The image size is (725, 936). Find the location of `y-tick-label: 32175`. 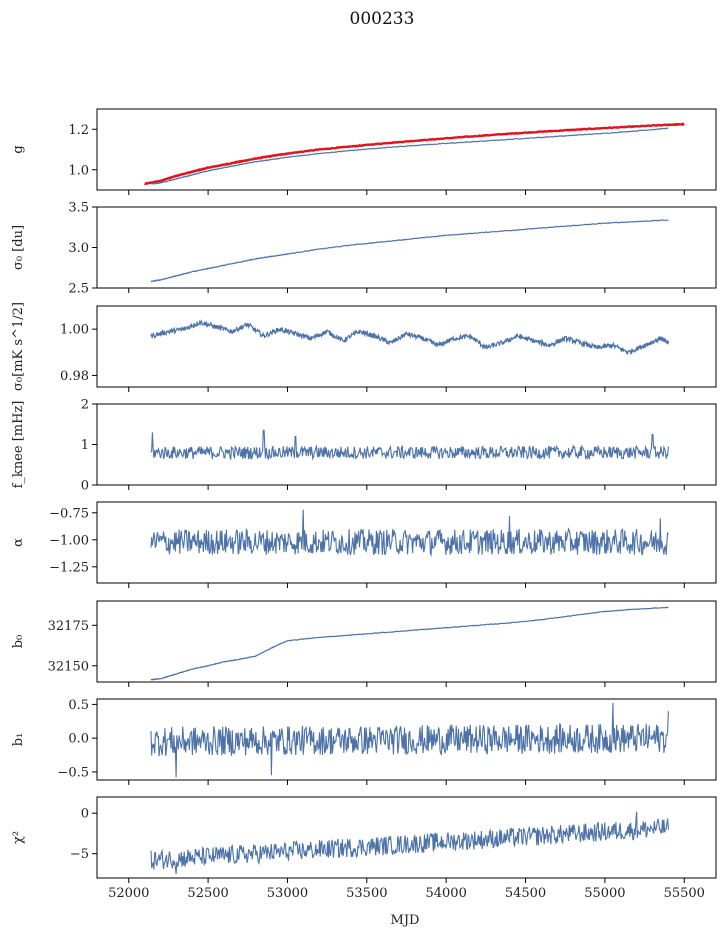

y-tick-label: 32175 is located at coordinates (68, 626).